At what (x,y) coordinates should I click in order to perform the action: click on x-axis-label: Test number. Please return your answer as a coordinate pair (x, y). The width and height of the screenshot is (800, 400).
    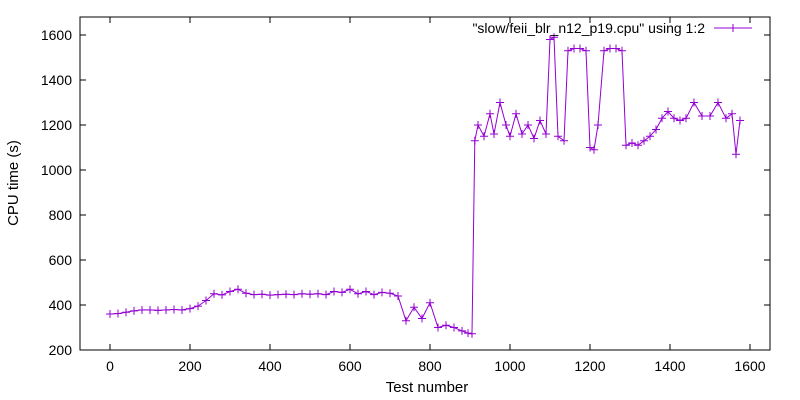
    Looking at the image, I should click on (427, 387).